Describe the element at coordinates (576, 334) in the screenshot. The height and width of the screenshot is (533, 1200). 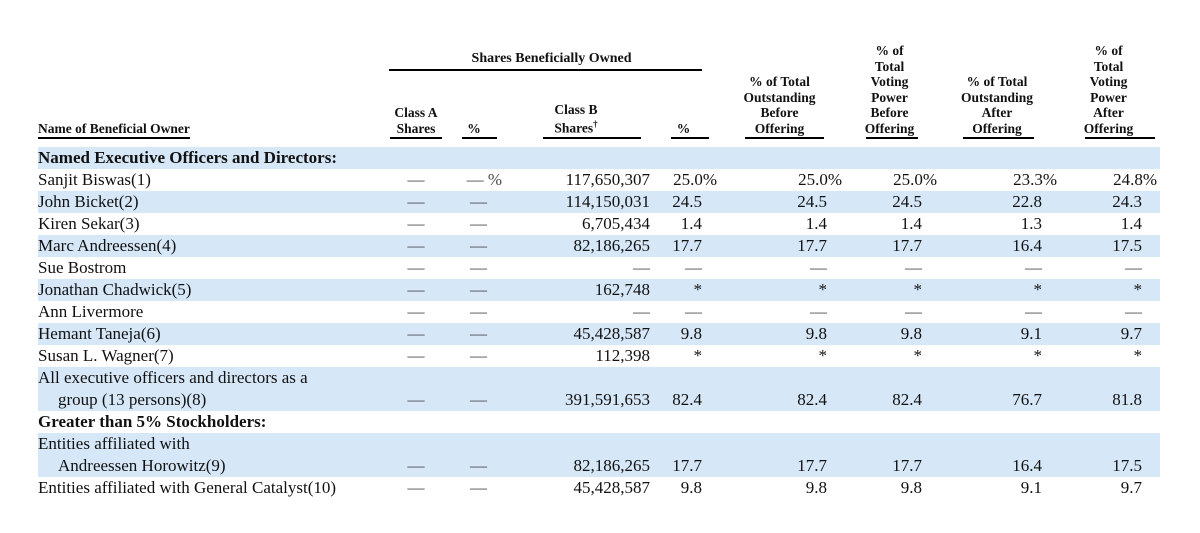
I see `value-cell: 45,428,587` at that location.